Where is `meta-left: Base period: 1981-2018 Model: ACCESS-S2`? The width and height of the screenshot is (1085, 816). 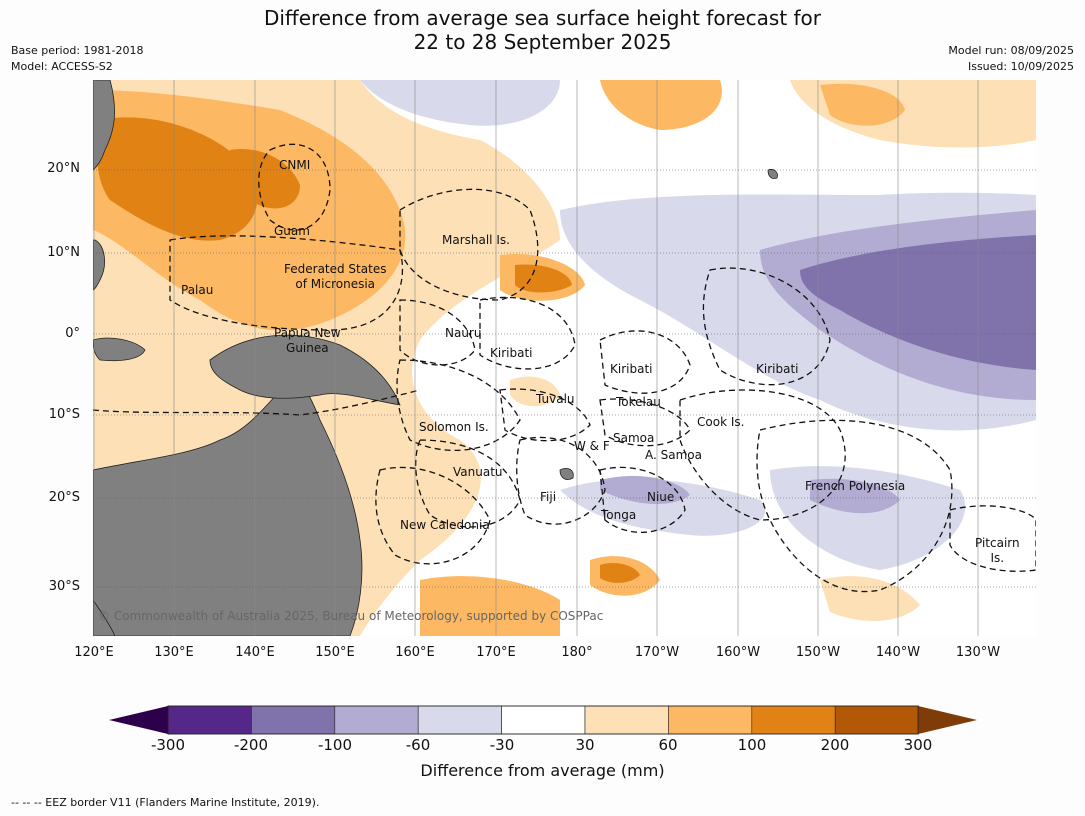
meta-left: Base period: 1981-2018 Model: ACCESS-S2 is located at coordinates (77, 59).